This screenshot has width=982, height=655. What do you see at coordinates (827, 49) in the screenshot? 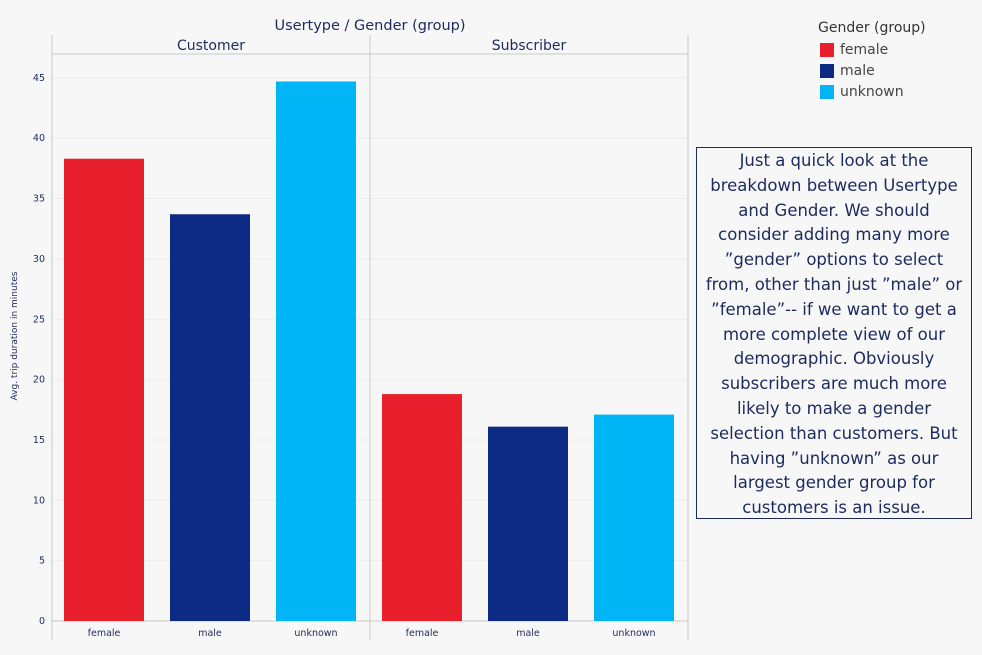
I see `legend-swatch-female` at bounding box center [827, 49].